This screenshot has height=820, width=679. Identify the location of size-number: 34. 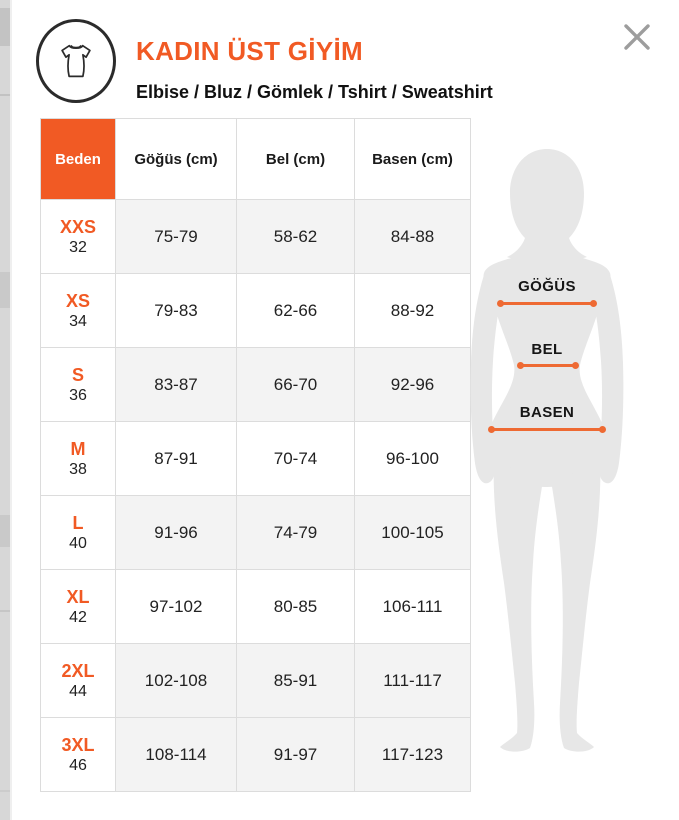
(78, 321).